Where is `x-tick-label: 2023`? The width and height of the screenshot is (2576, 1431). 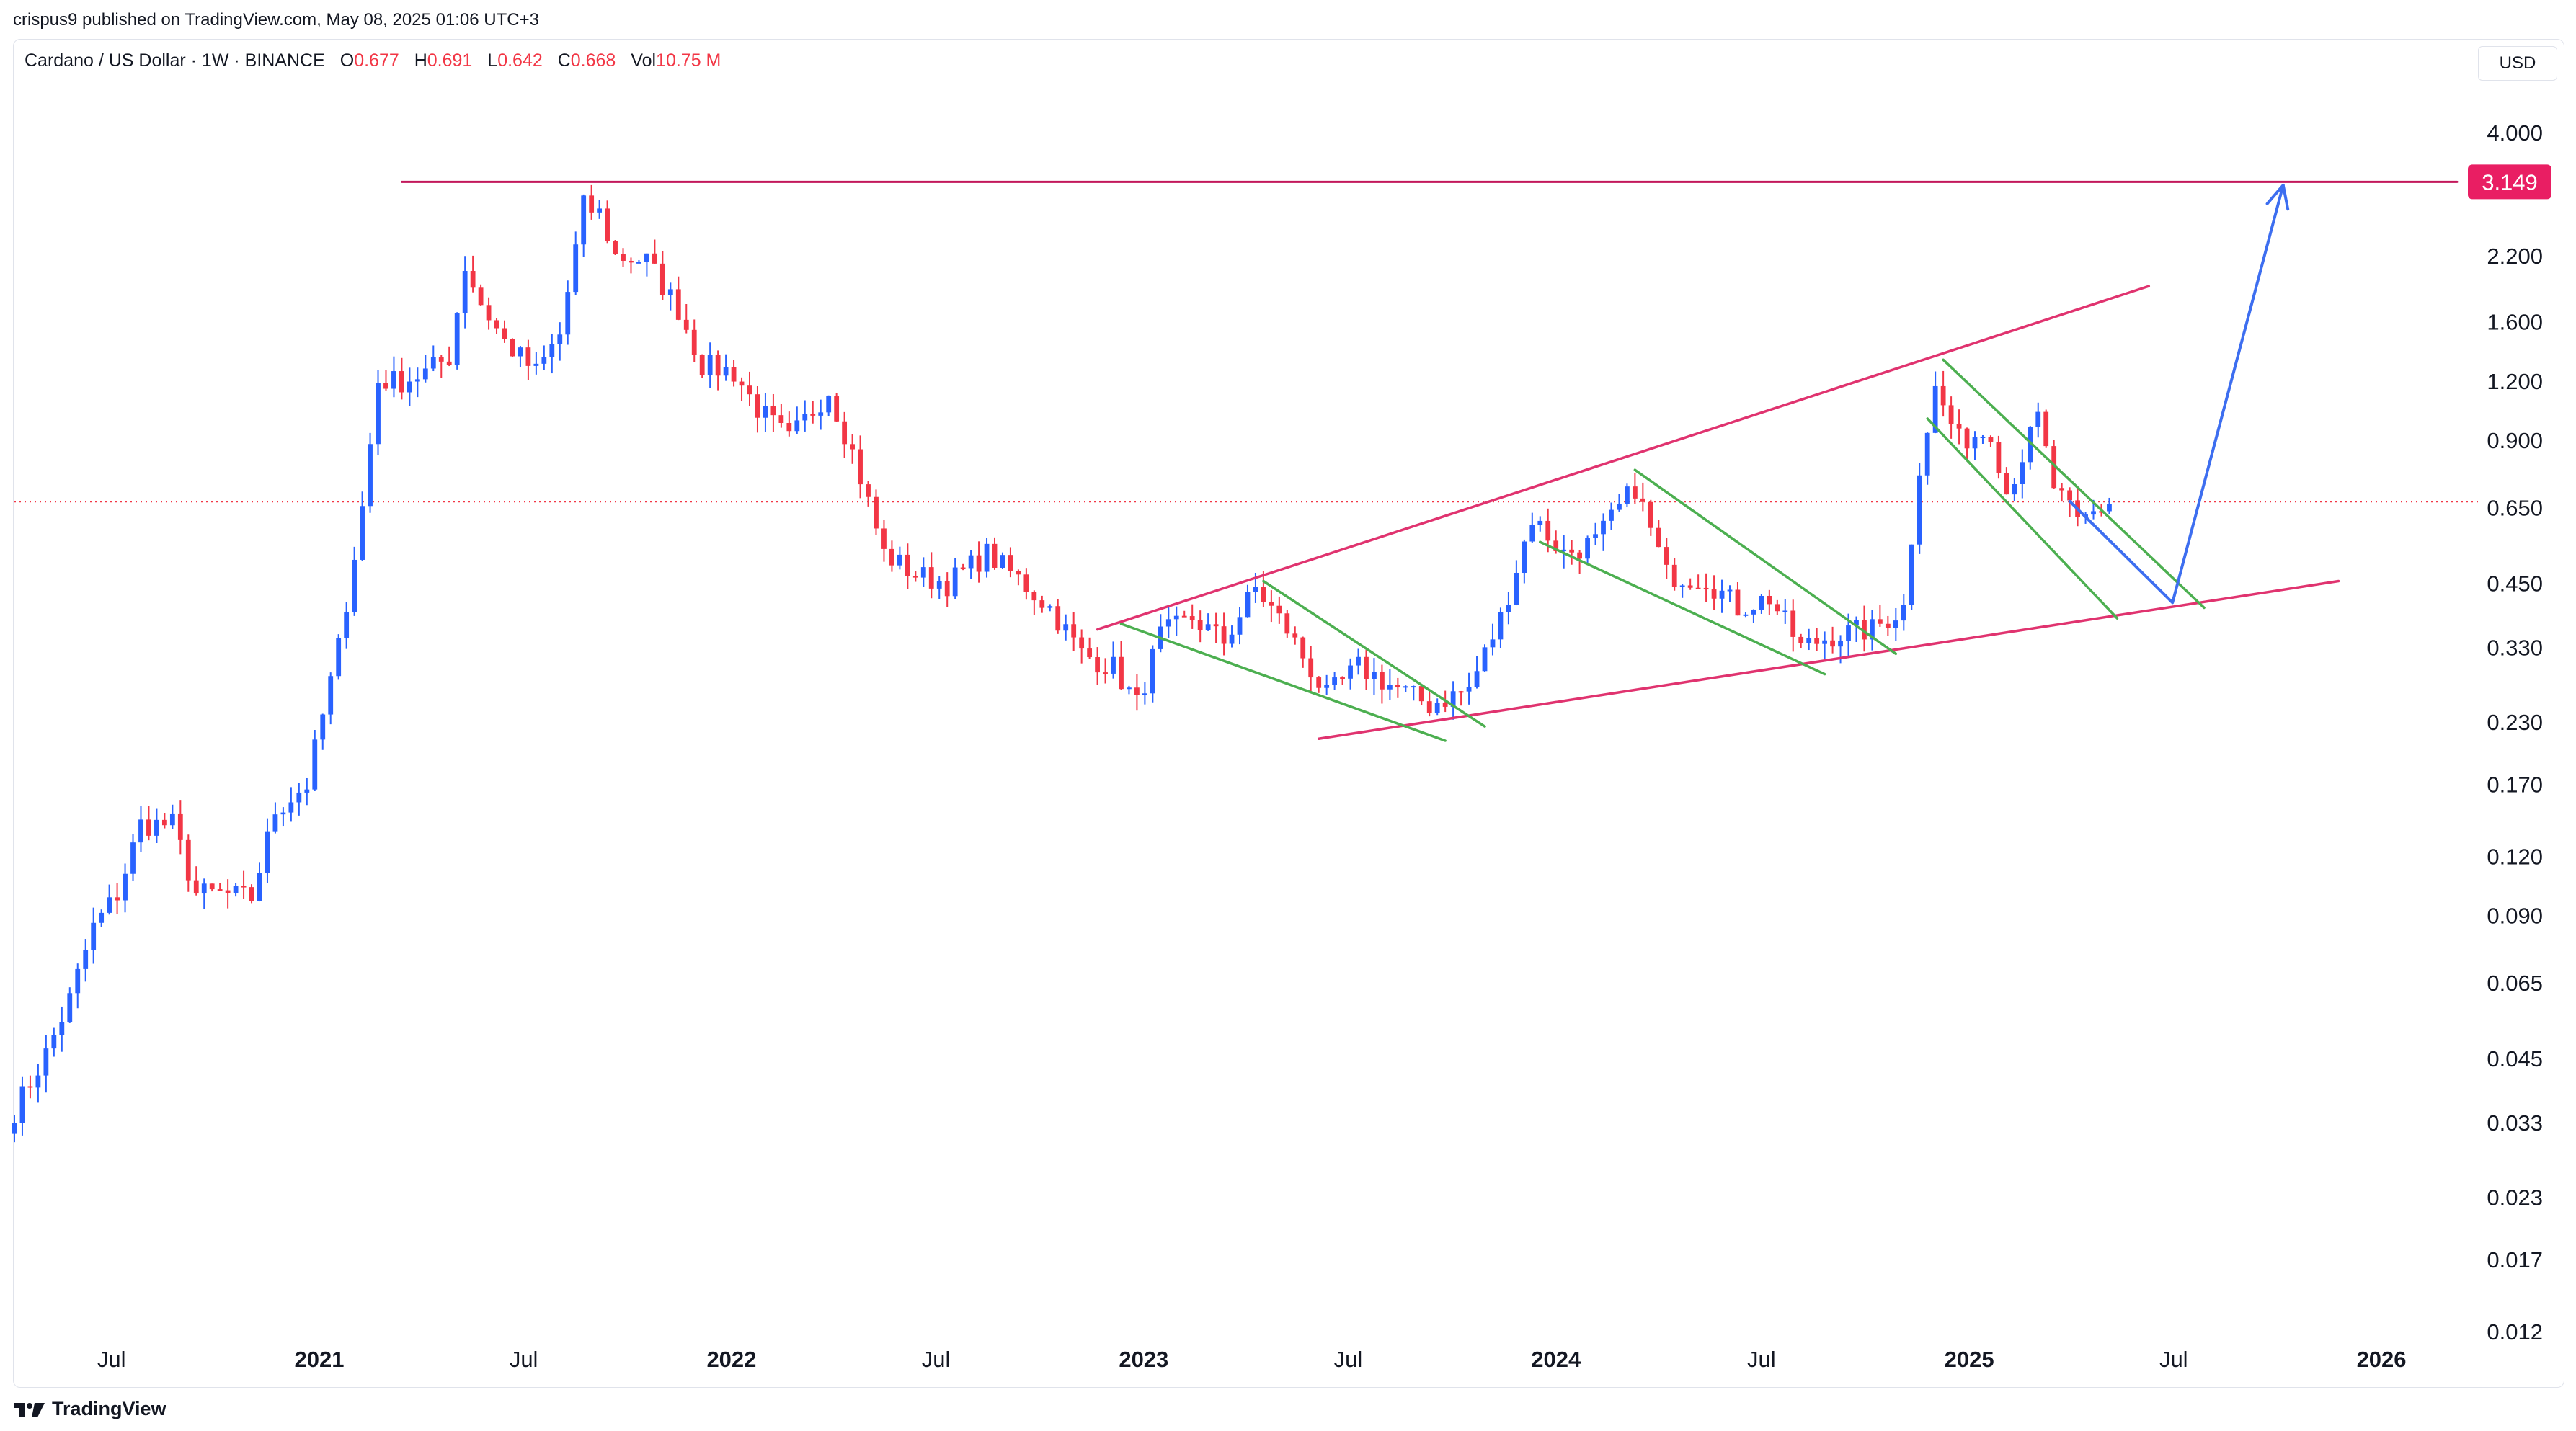
x-tick-label: 2023 is located at coordinates (1143, 1359).